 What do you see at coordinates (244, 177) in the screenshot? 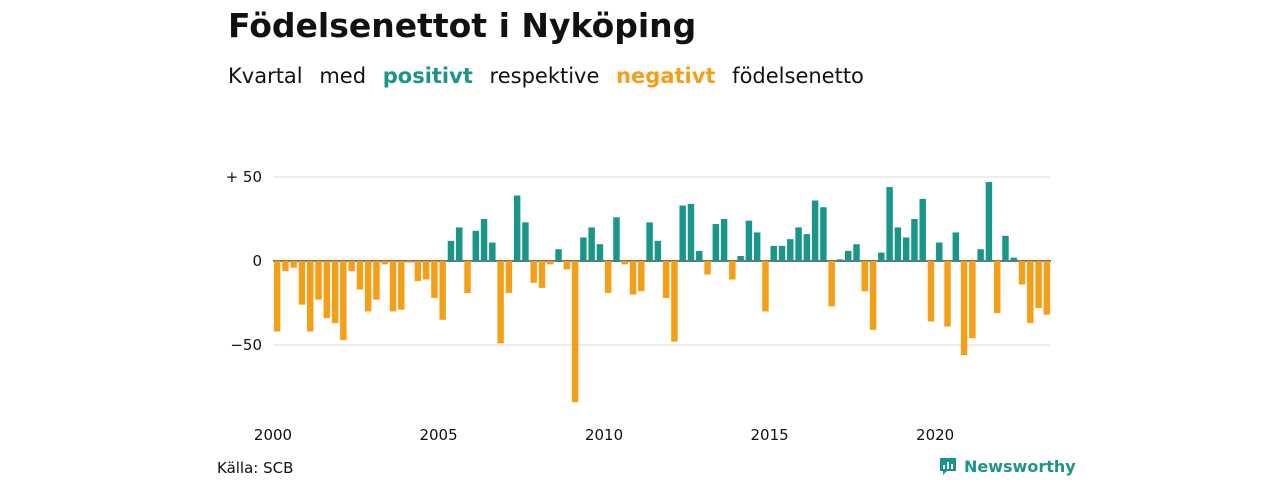
I see `y-tick-label: + 50` at bounding box center [244, 177].